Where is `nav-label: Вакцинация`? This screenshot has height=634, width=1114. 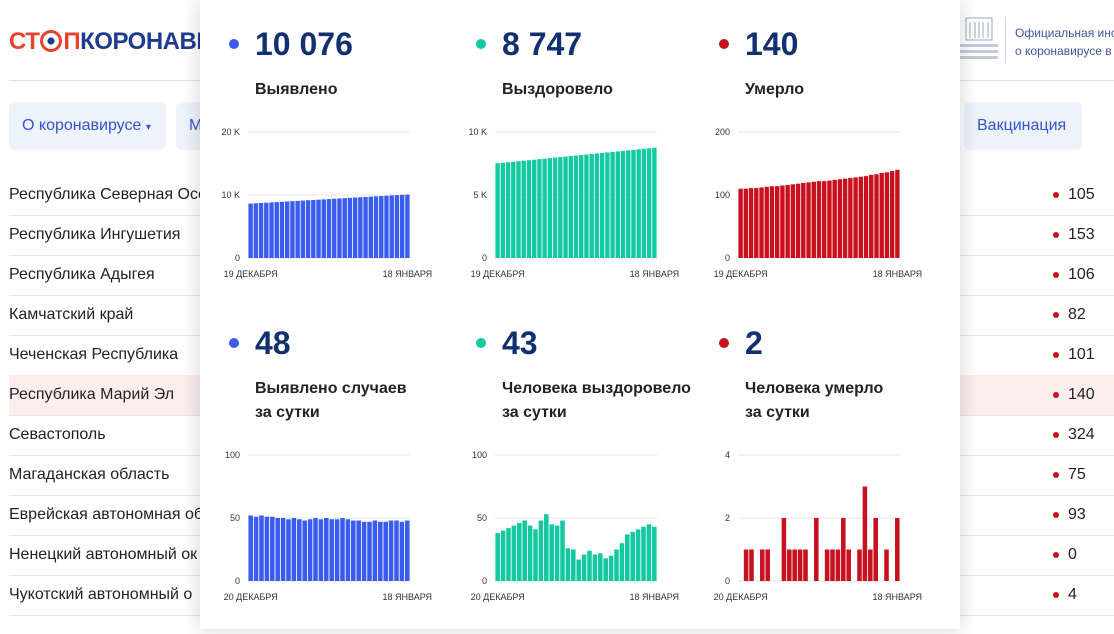
nav-label: Вакцинация is located at coordinates (1022, 125).